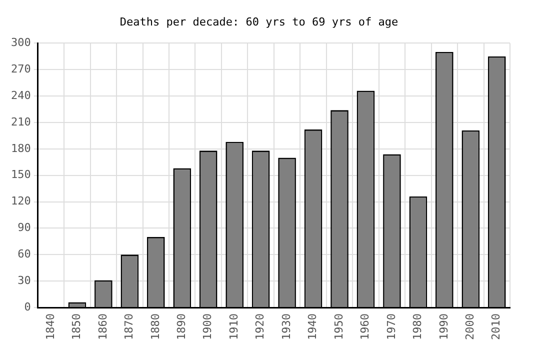 This screenshot has height=350, width=550. What do you see at coordinates (365, 327) in the screenshot?
I see `x-tick-label: 1960` at bounding box center [365, 327].